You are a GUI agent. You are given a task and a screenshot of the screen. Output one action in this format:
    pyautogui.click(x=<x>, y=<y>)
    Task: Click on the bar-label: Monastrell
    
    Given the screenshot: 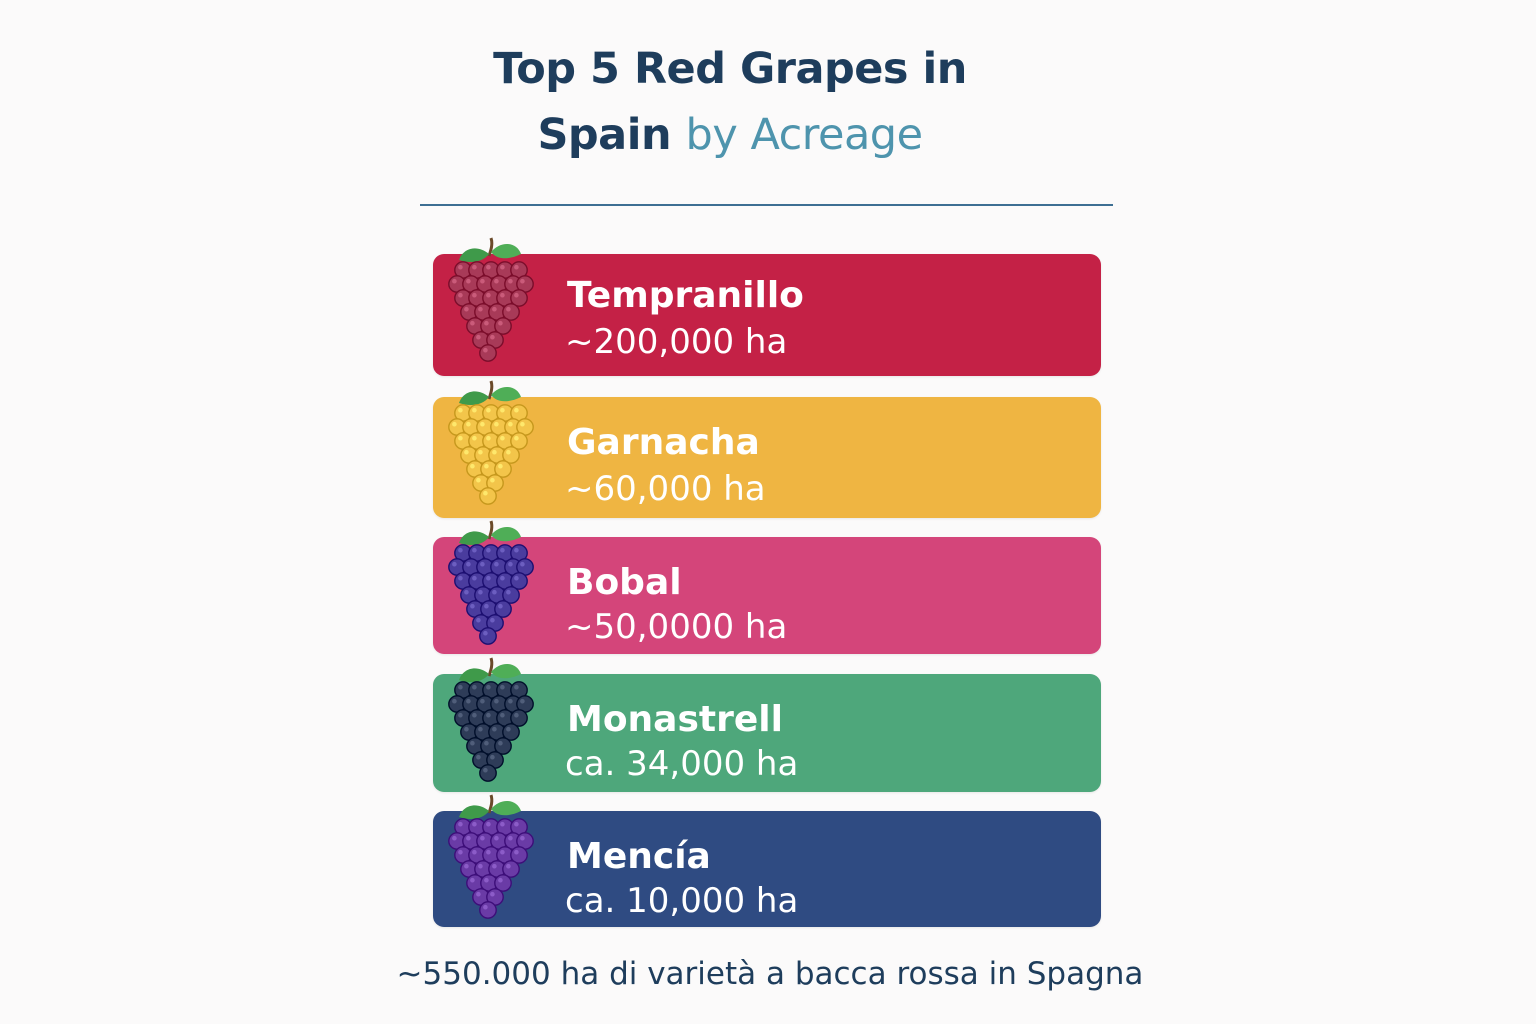 What is the action you would take?
    pyautogui.click(x=675, y=719)
    